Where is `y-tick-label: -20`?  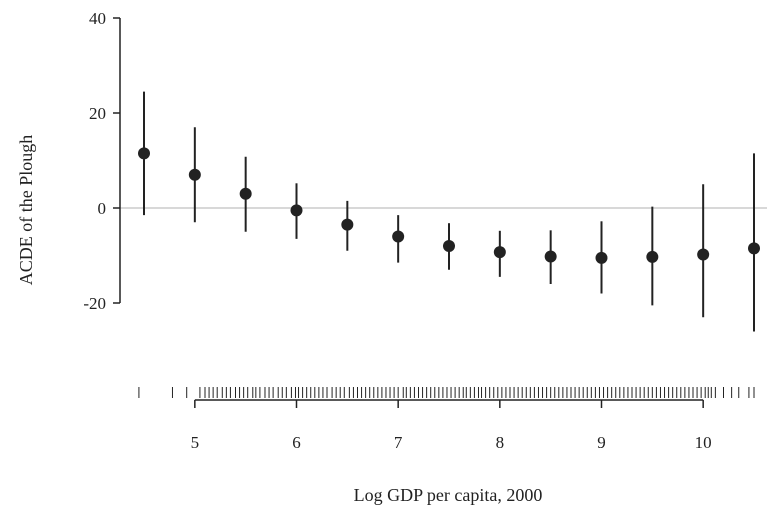 y-tick-label: -20 is located at coordinates (94, 303).